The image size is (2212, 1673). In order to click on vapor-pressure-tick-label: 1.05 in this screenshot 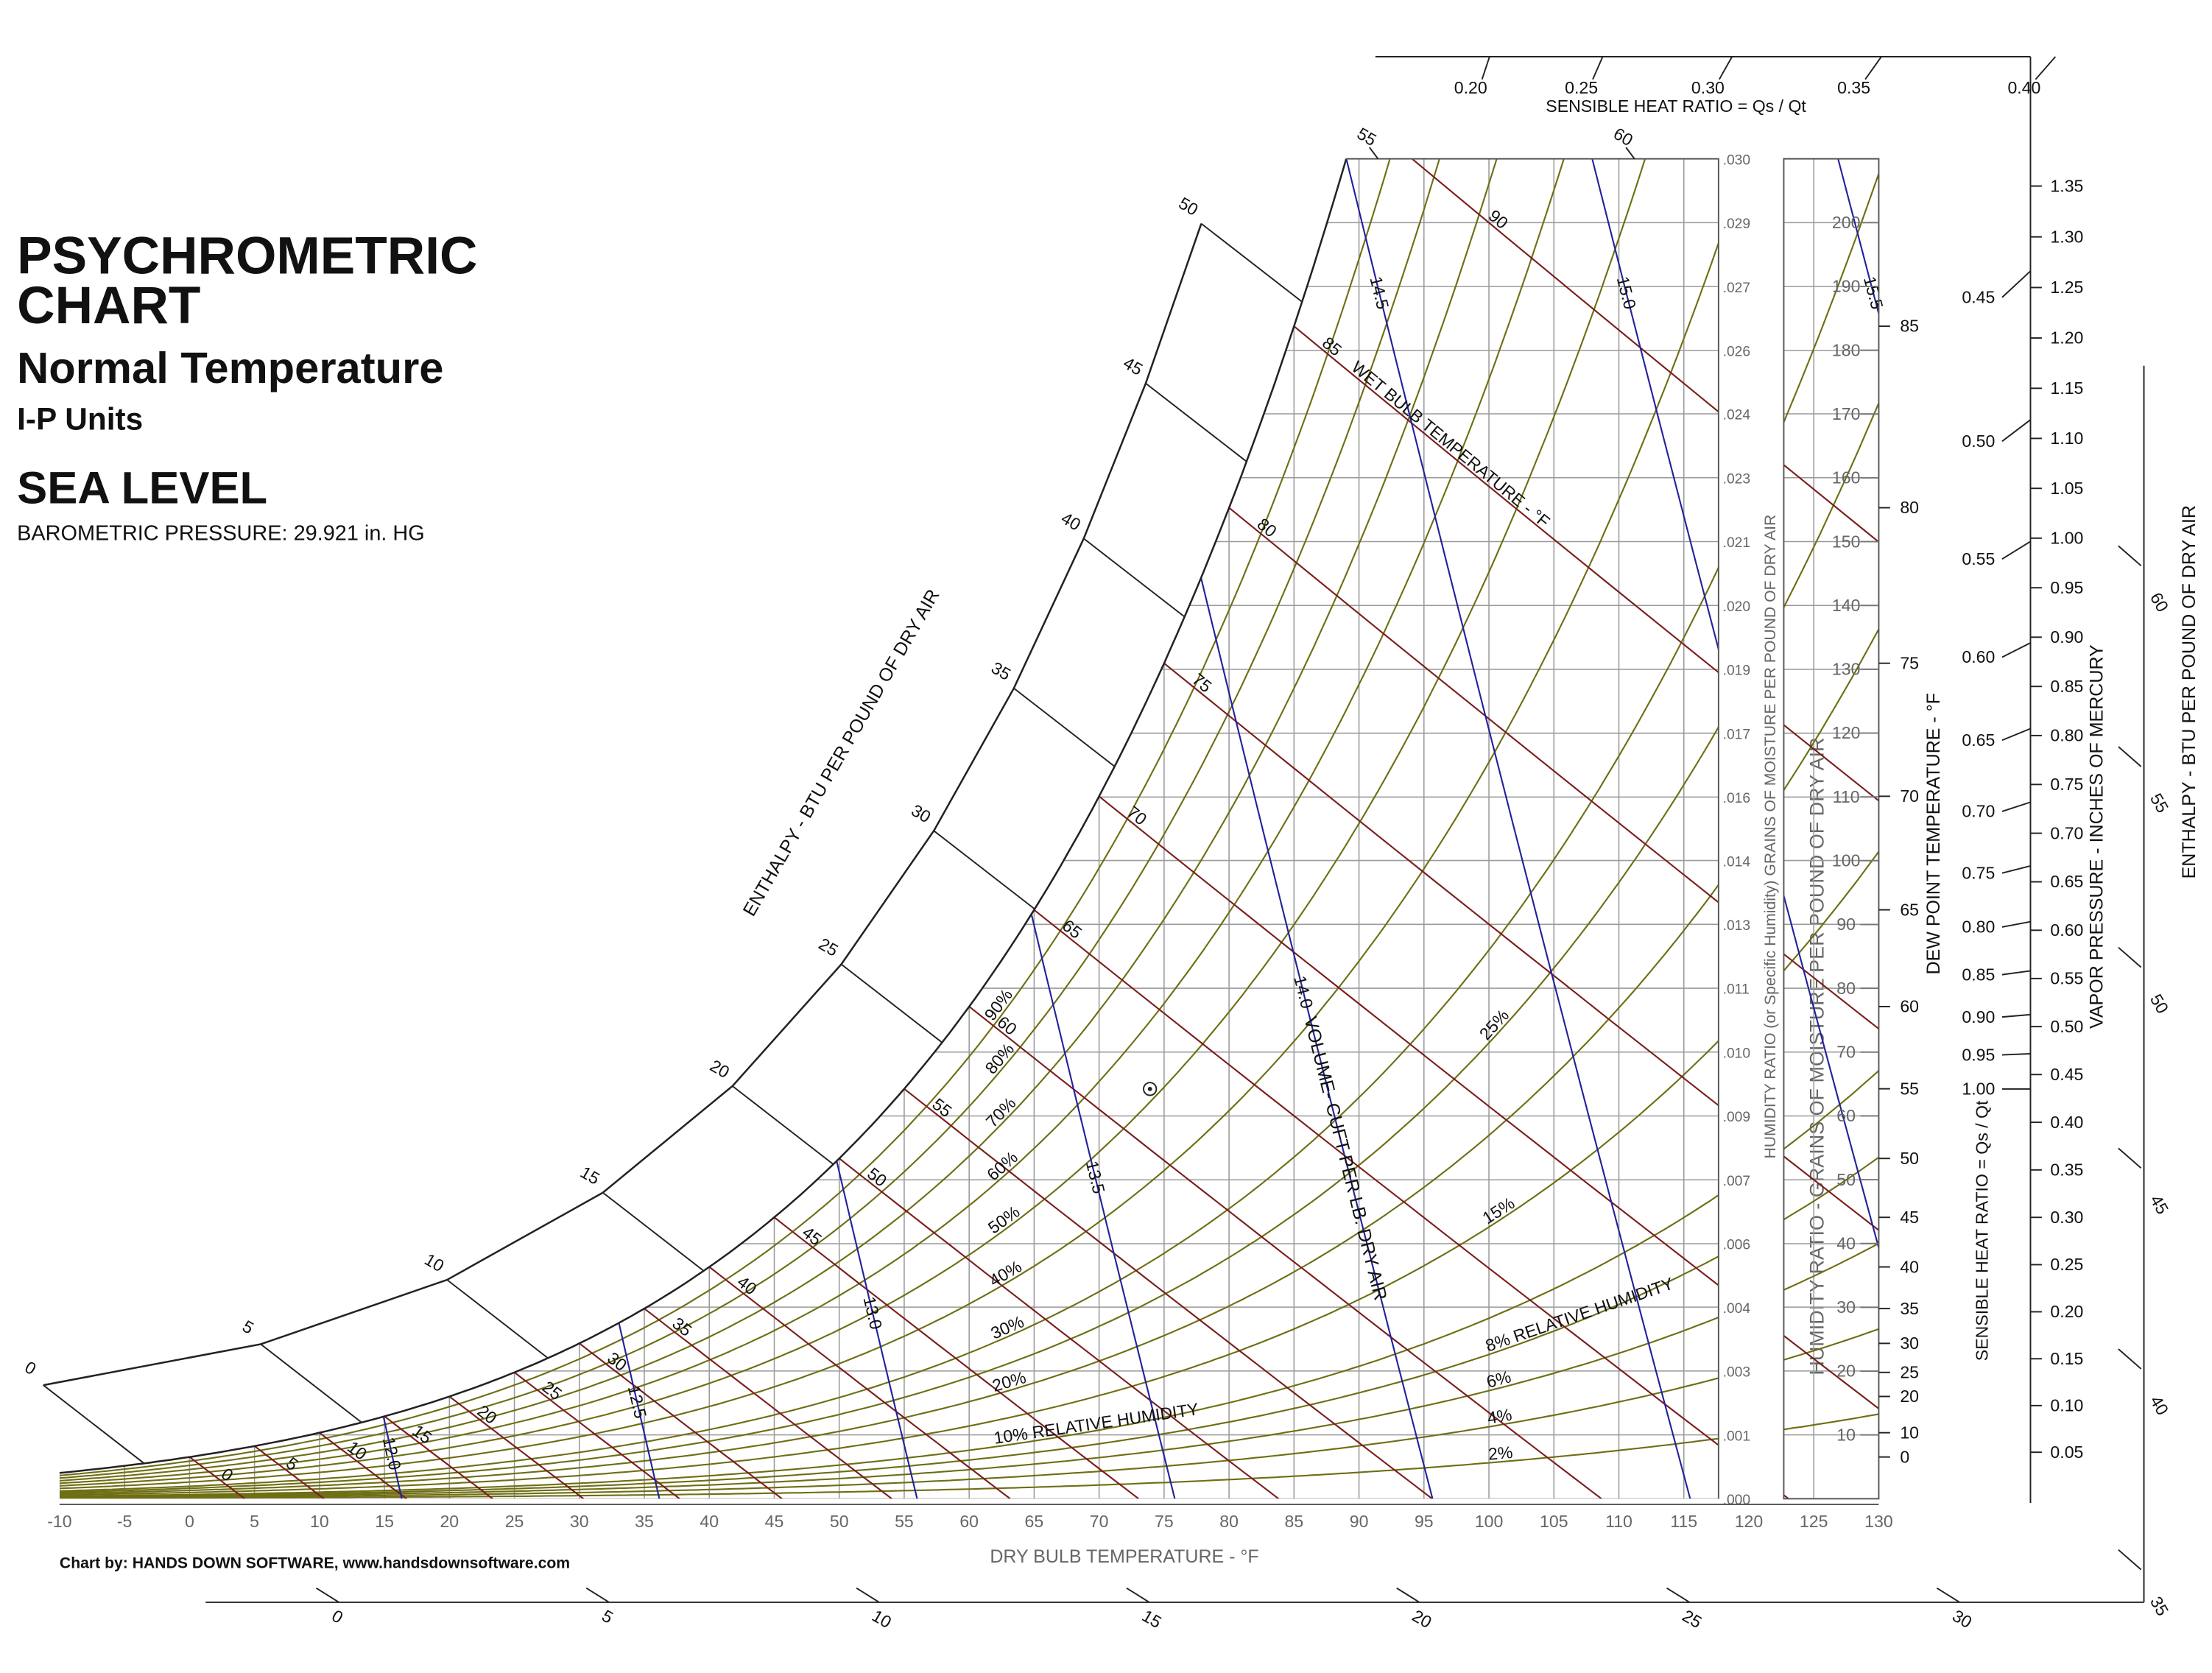, I will do `click(2066, 488)`.